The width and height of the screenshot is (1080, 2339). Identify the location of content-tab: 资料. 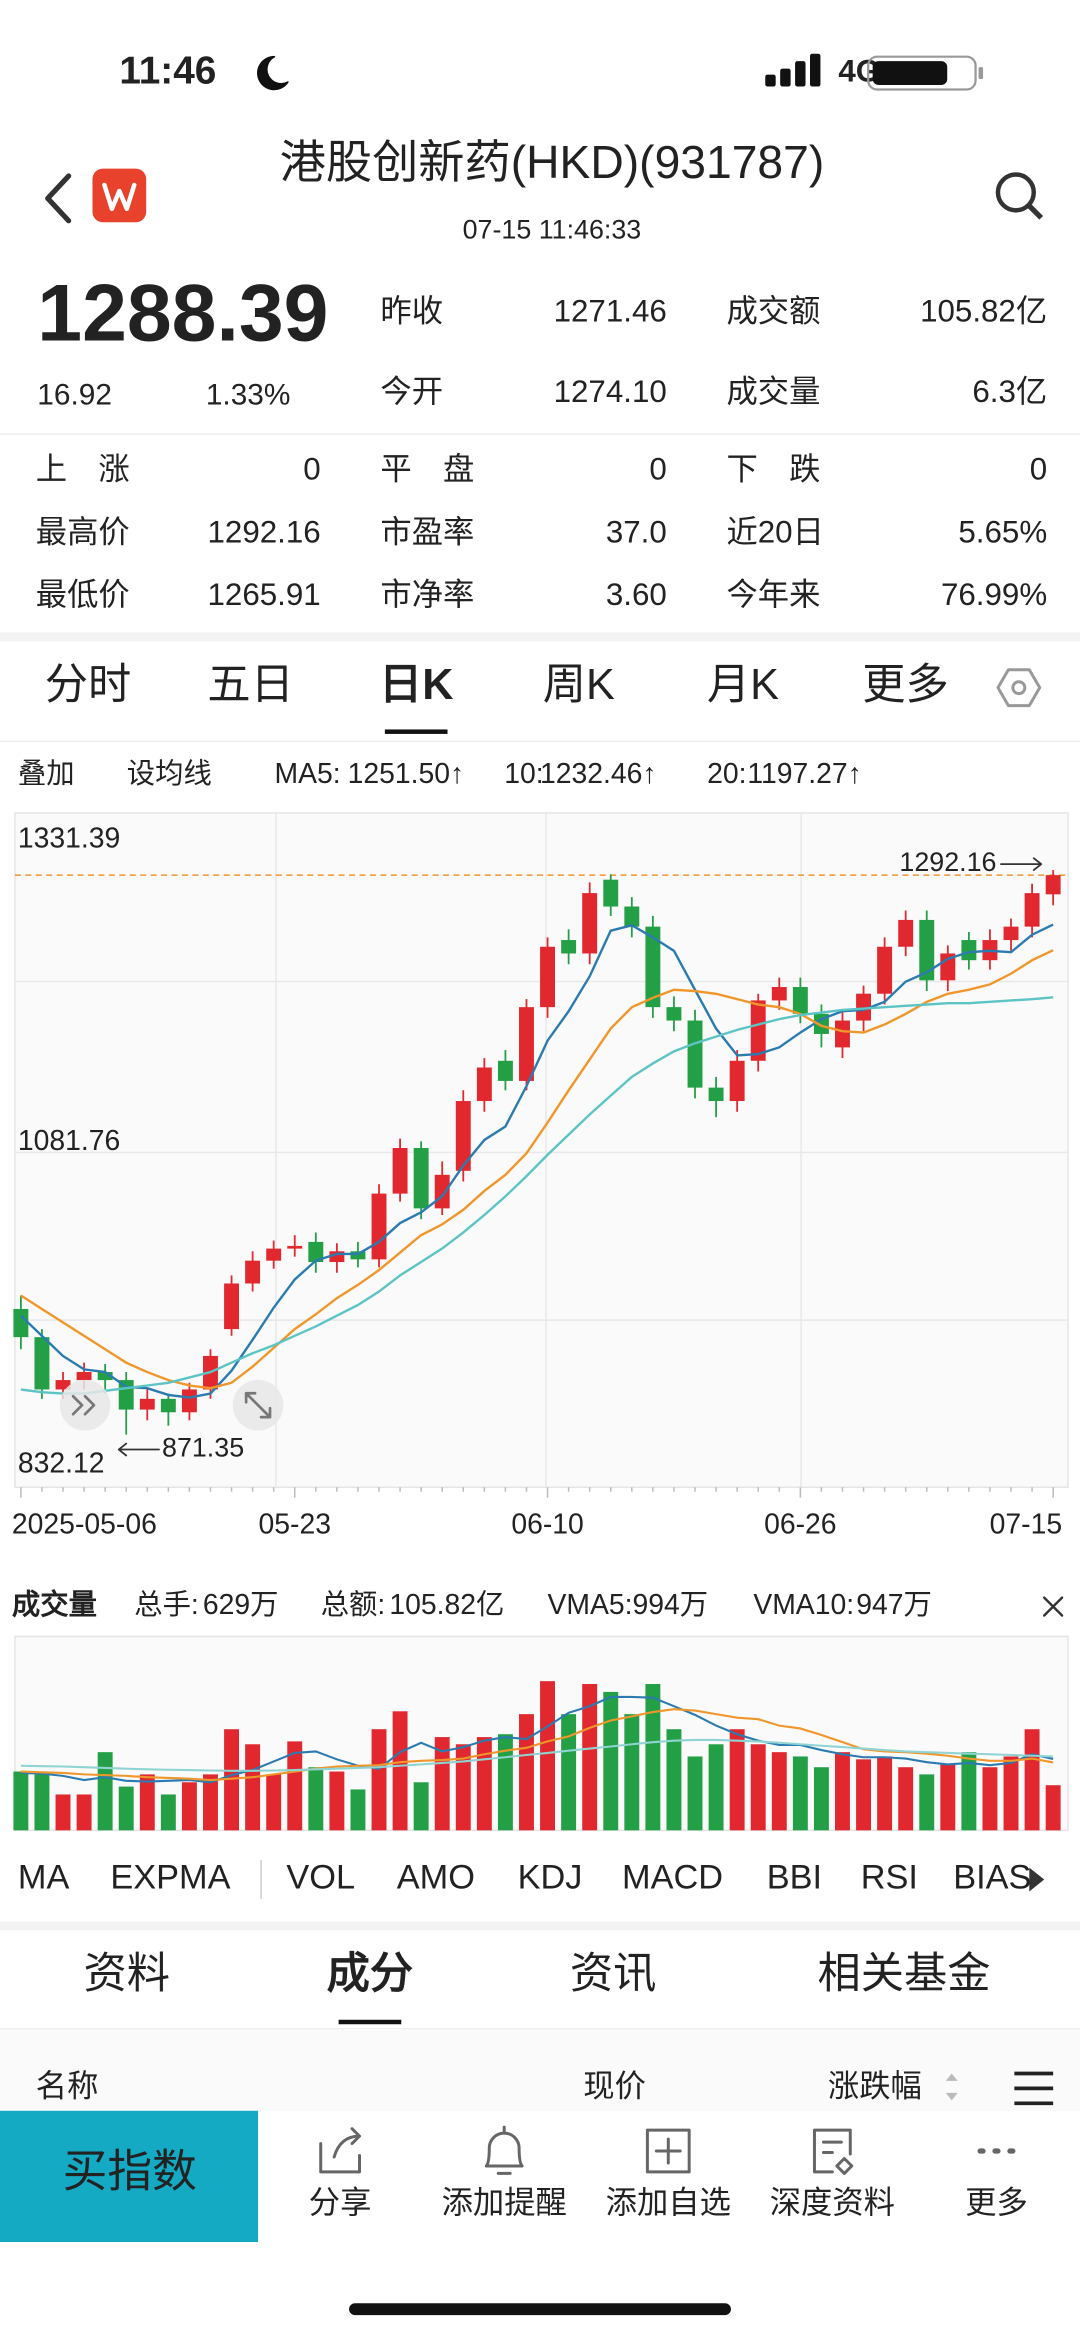
(127, 1974).